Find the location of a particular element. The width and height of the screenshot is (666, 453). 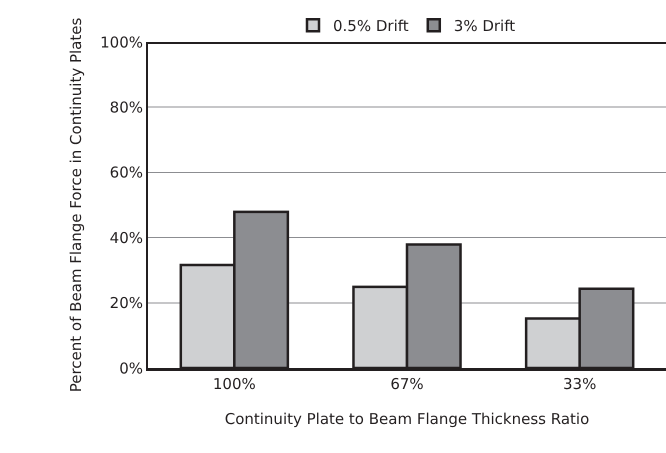

y-tick-label: 0% is located at coordinates (131, 368).